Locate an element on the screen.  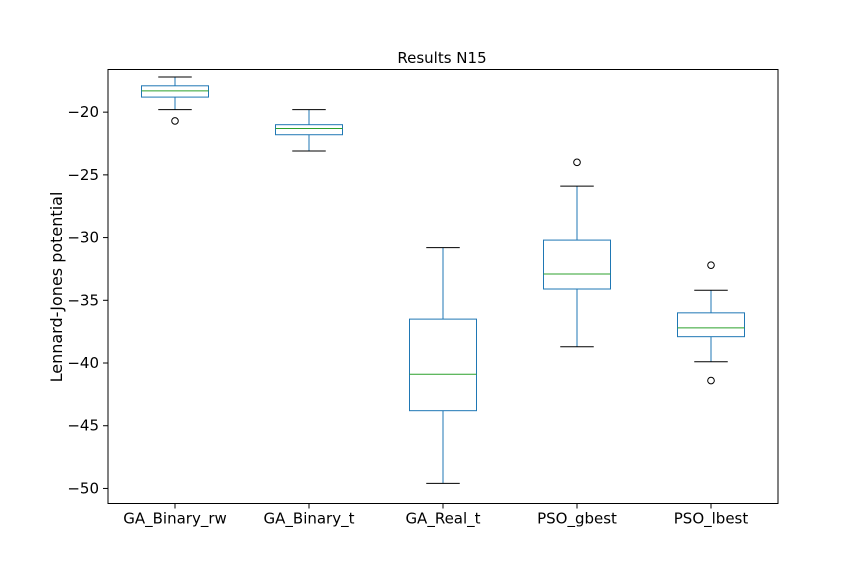
y-tick-label: −35 is located at coordinates (83, 300).